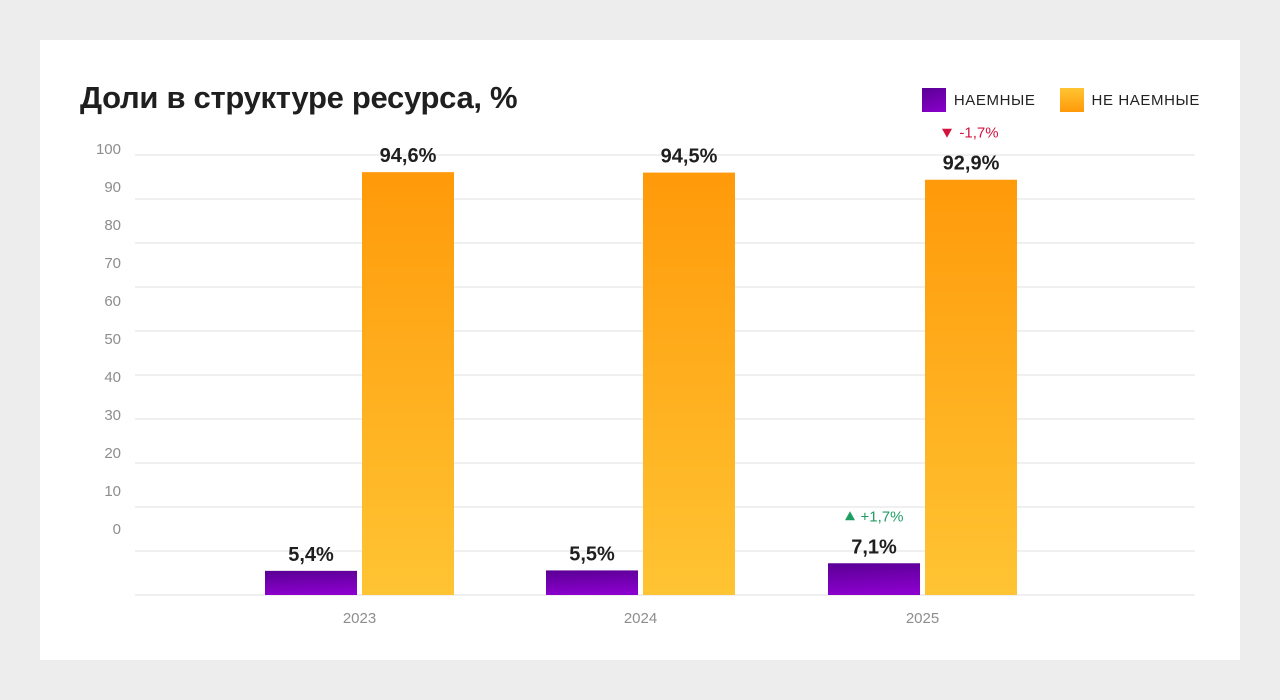 This screenshot has height=700, width=1280. What do you see at coordinates (922, 618) in the screenshot?
I see `x-tick-label: 2025` at bounding box center [922, 618].